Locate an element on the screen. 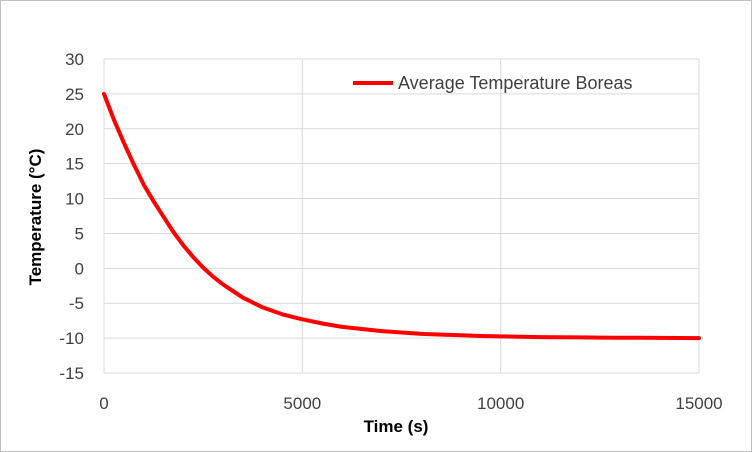  y-tick-label: -15 is located at coordinates (71, 373).